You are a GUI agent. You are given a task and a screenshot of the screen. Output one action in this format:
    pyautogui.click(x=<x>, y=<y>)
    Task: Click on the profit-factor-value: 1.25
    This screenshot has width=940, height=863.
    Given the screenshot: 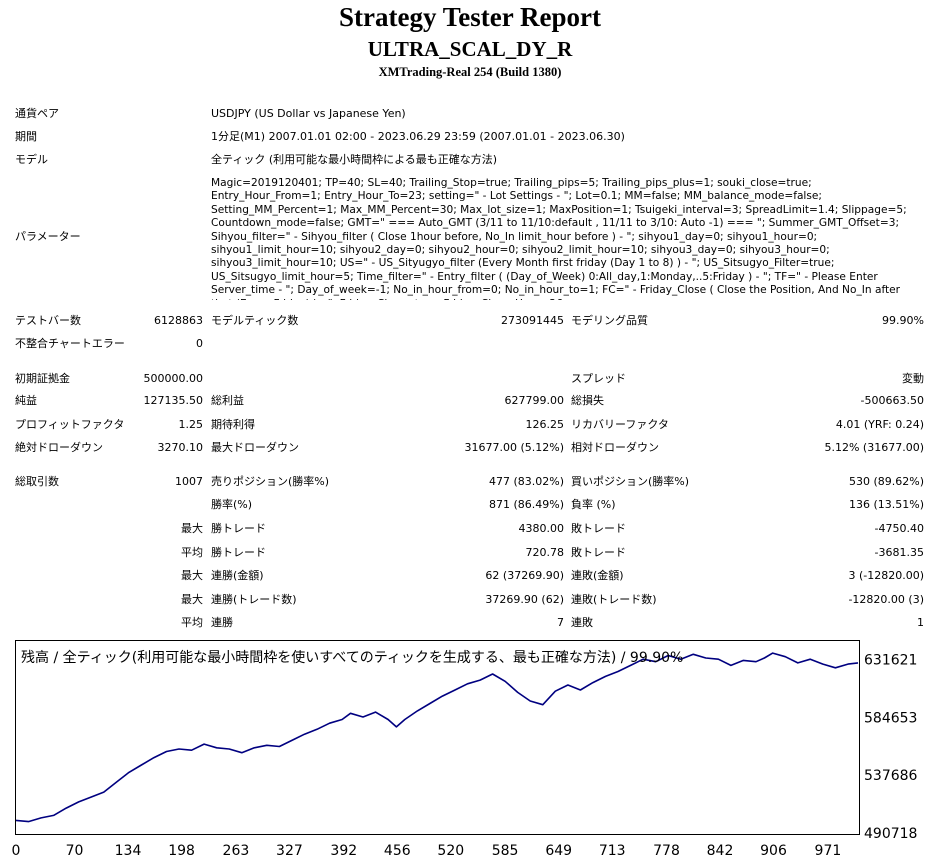 What is the action you would take?
    pyautogui.click(x=191, y=424)
    